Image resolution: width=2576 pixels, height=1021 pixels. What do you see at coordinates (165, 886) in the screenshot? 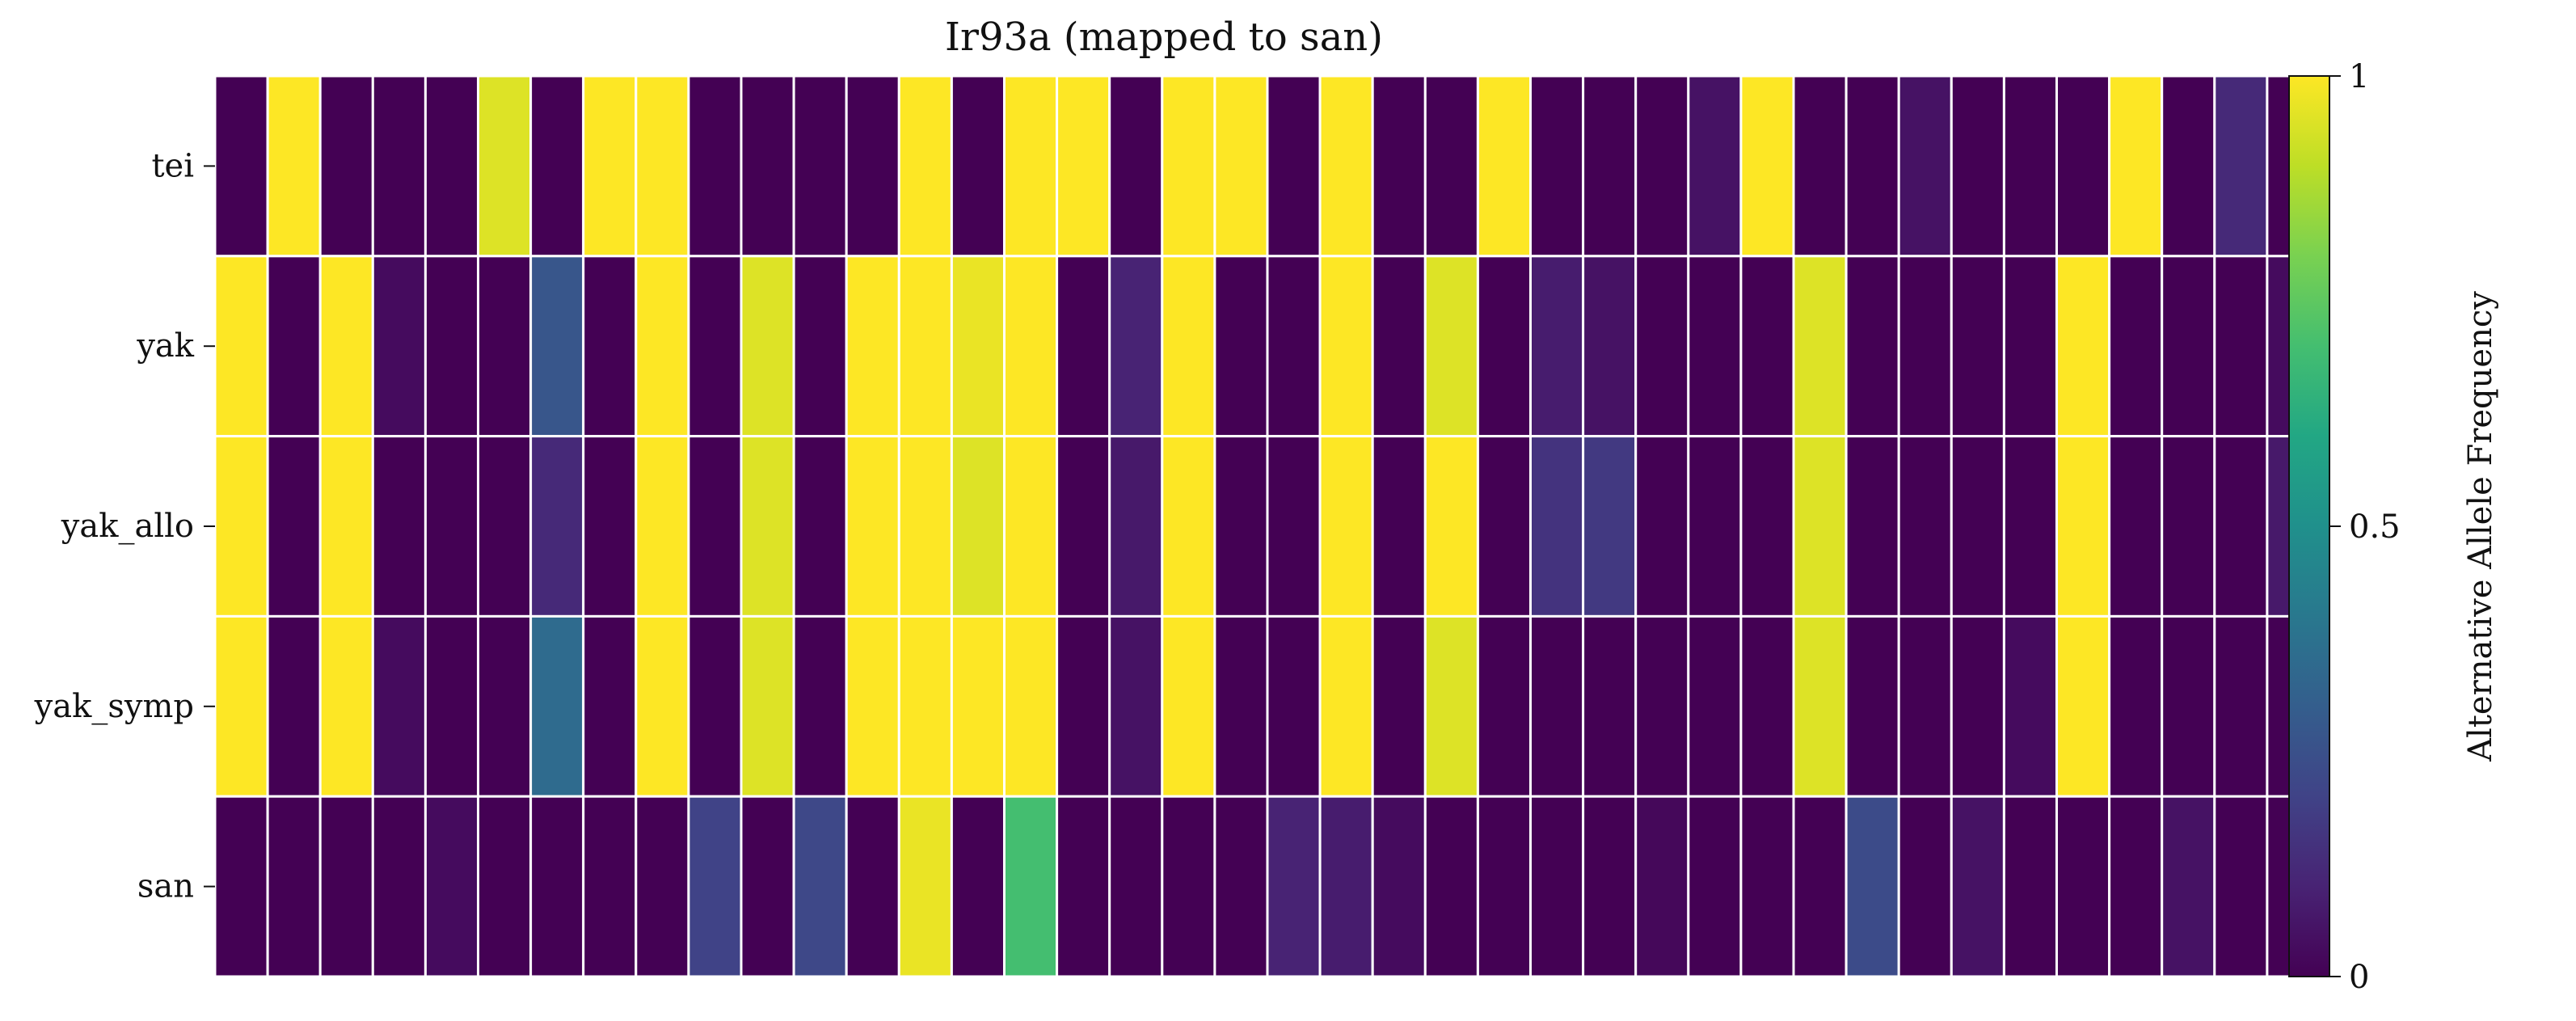
I see `row-label-san: san` at bounding box center [165, 886].